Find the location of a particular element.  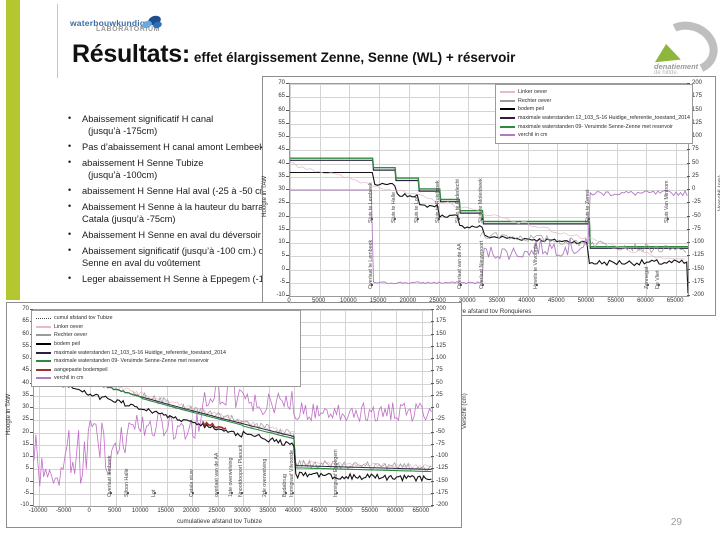

legend-item: verchil in cm is located at coordinates (594, 135).